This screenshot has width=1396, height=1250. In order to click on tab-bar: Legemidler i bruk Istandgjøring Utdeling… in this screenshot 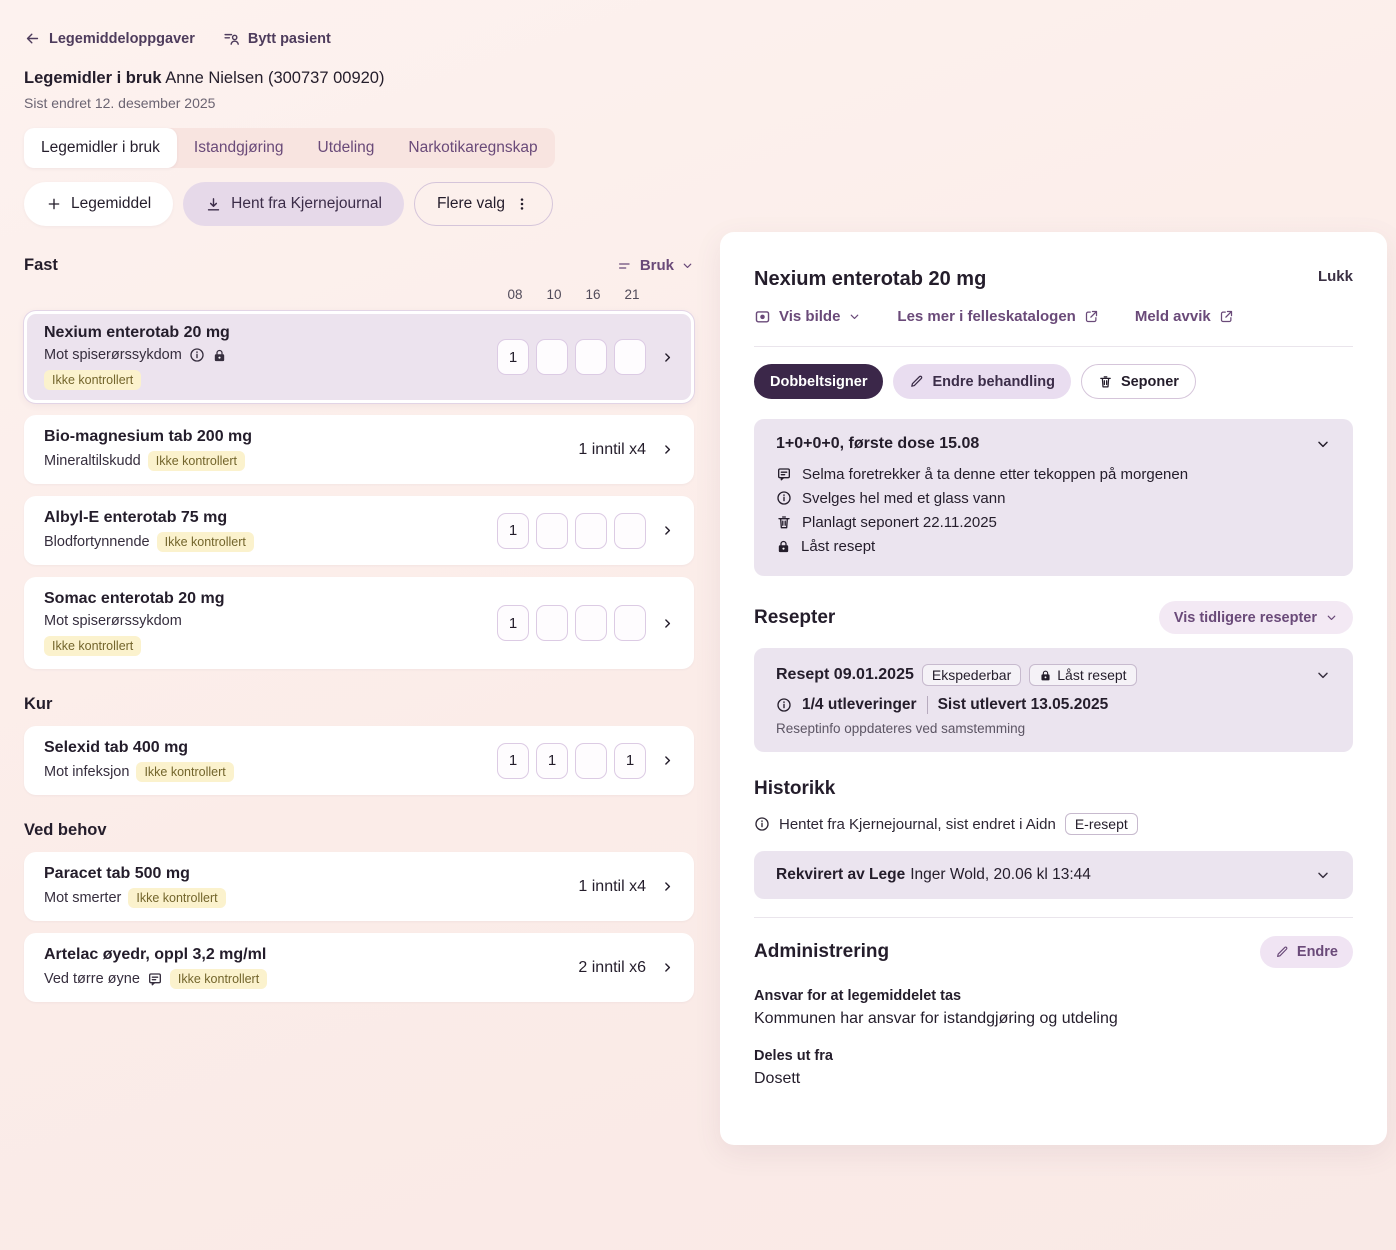, I will do `click(289, 148)`.